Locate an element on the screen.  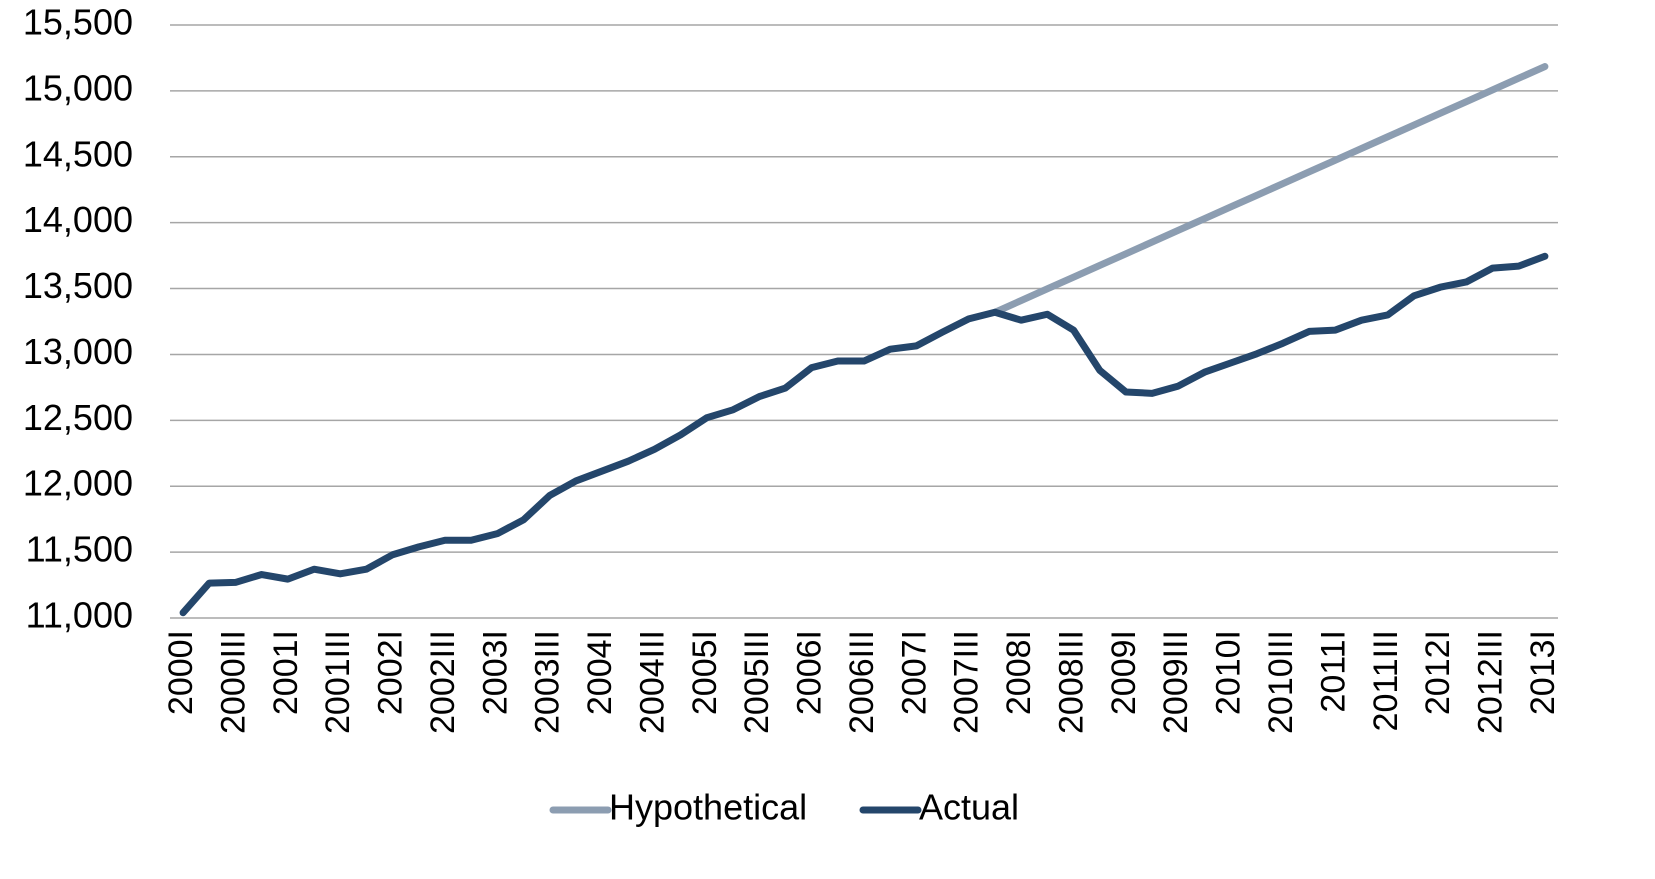
legend-label: Actual is located at coordinates (969, 807).